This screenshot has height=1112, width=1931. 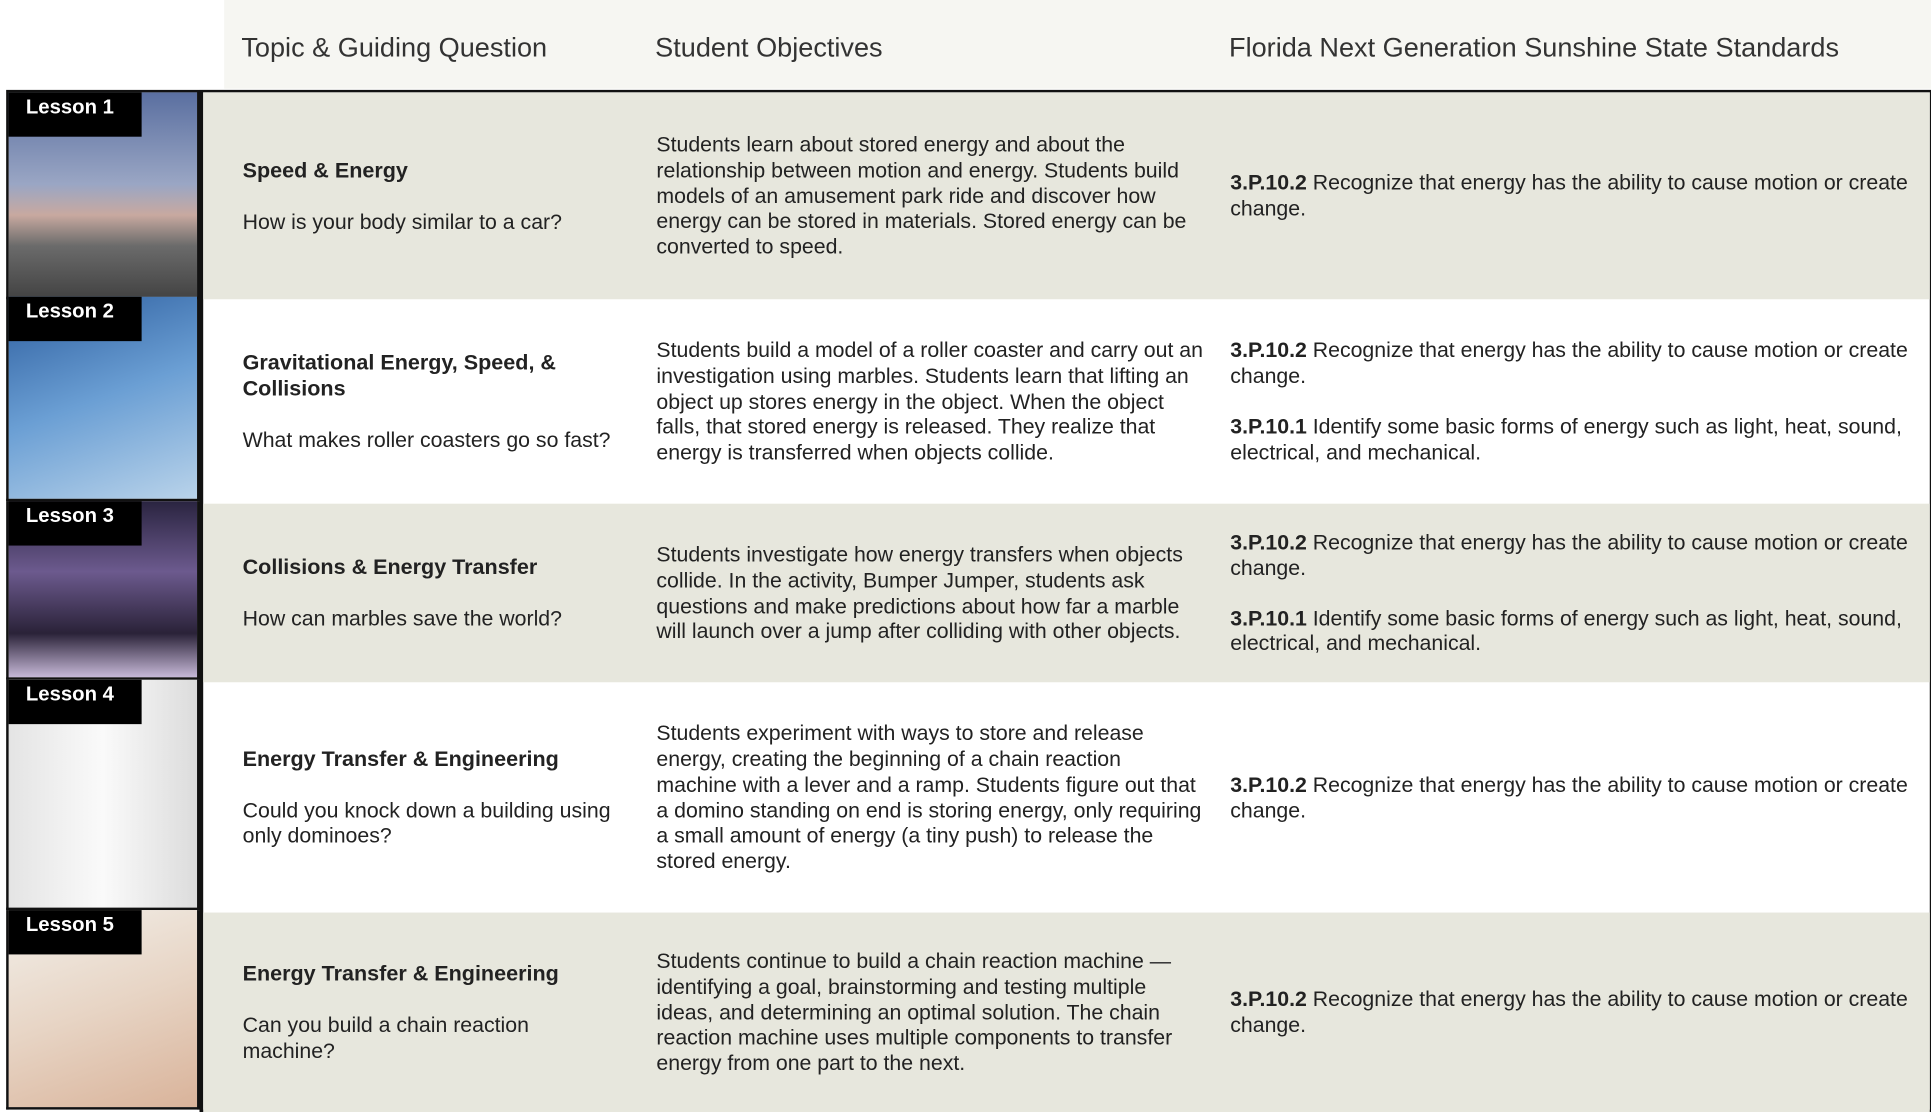 I want to click on lesson-label: Lesson 5, so click(x=75, y=932).